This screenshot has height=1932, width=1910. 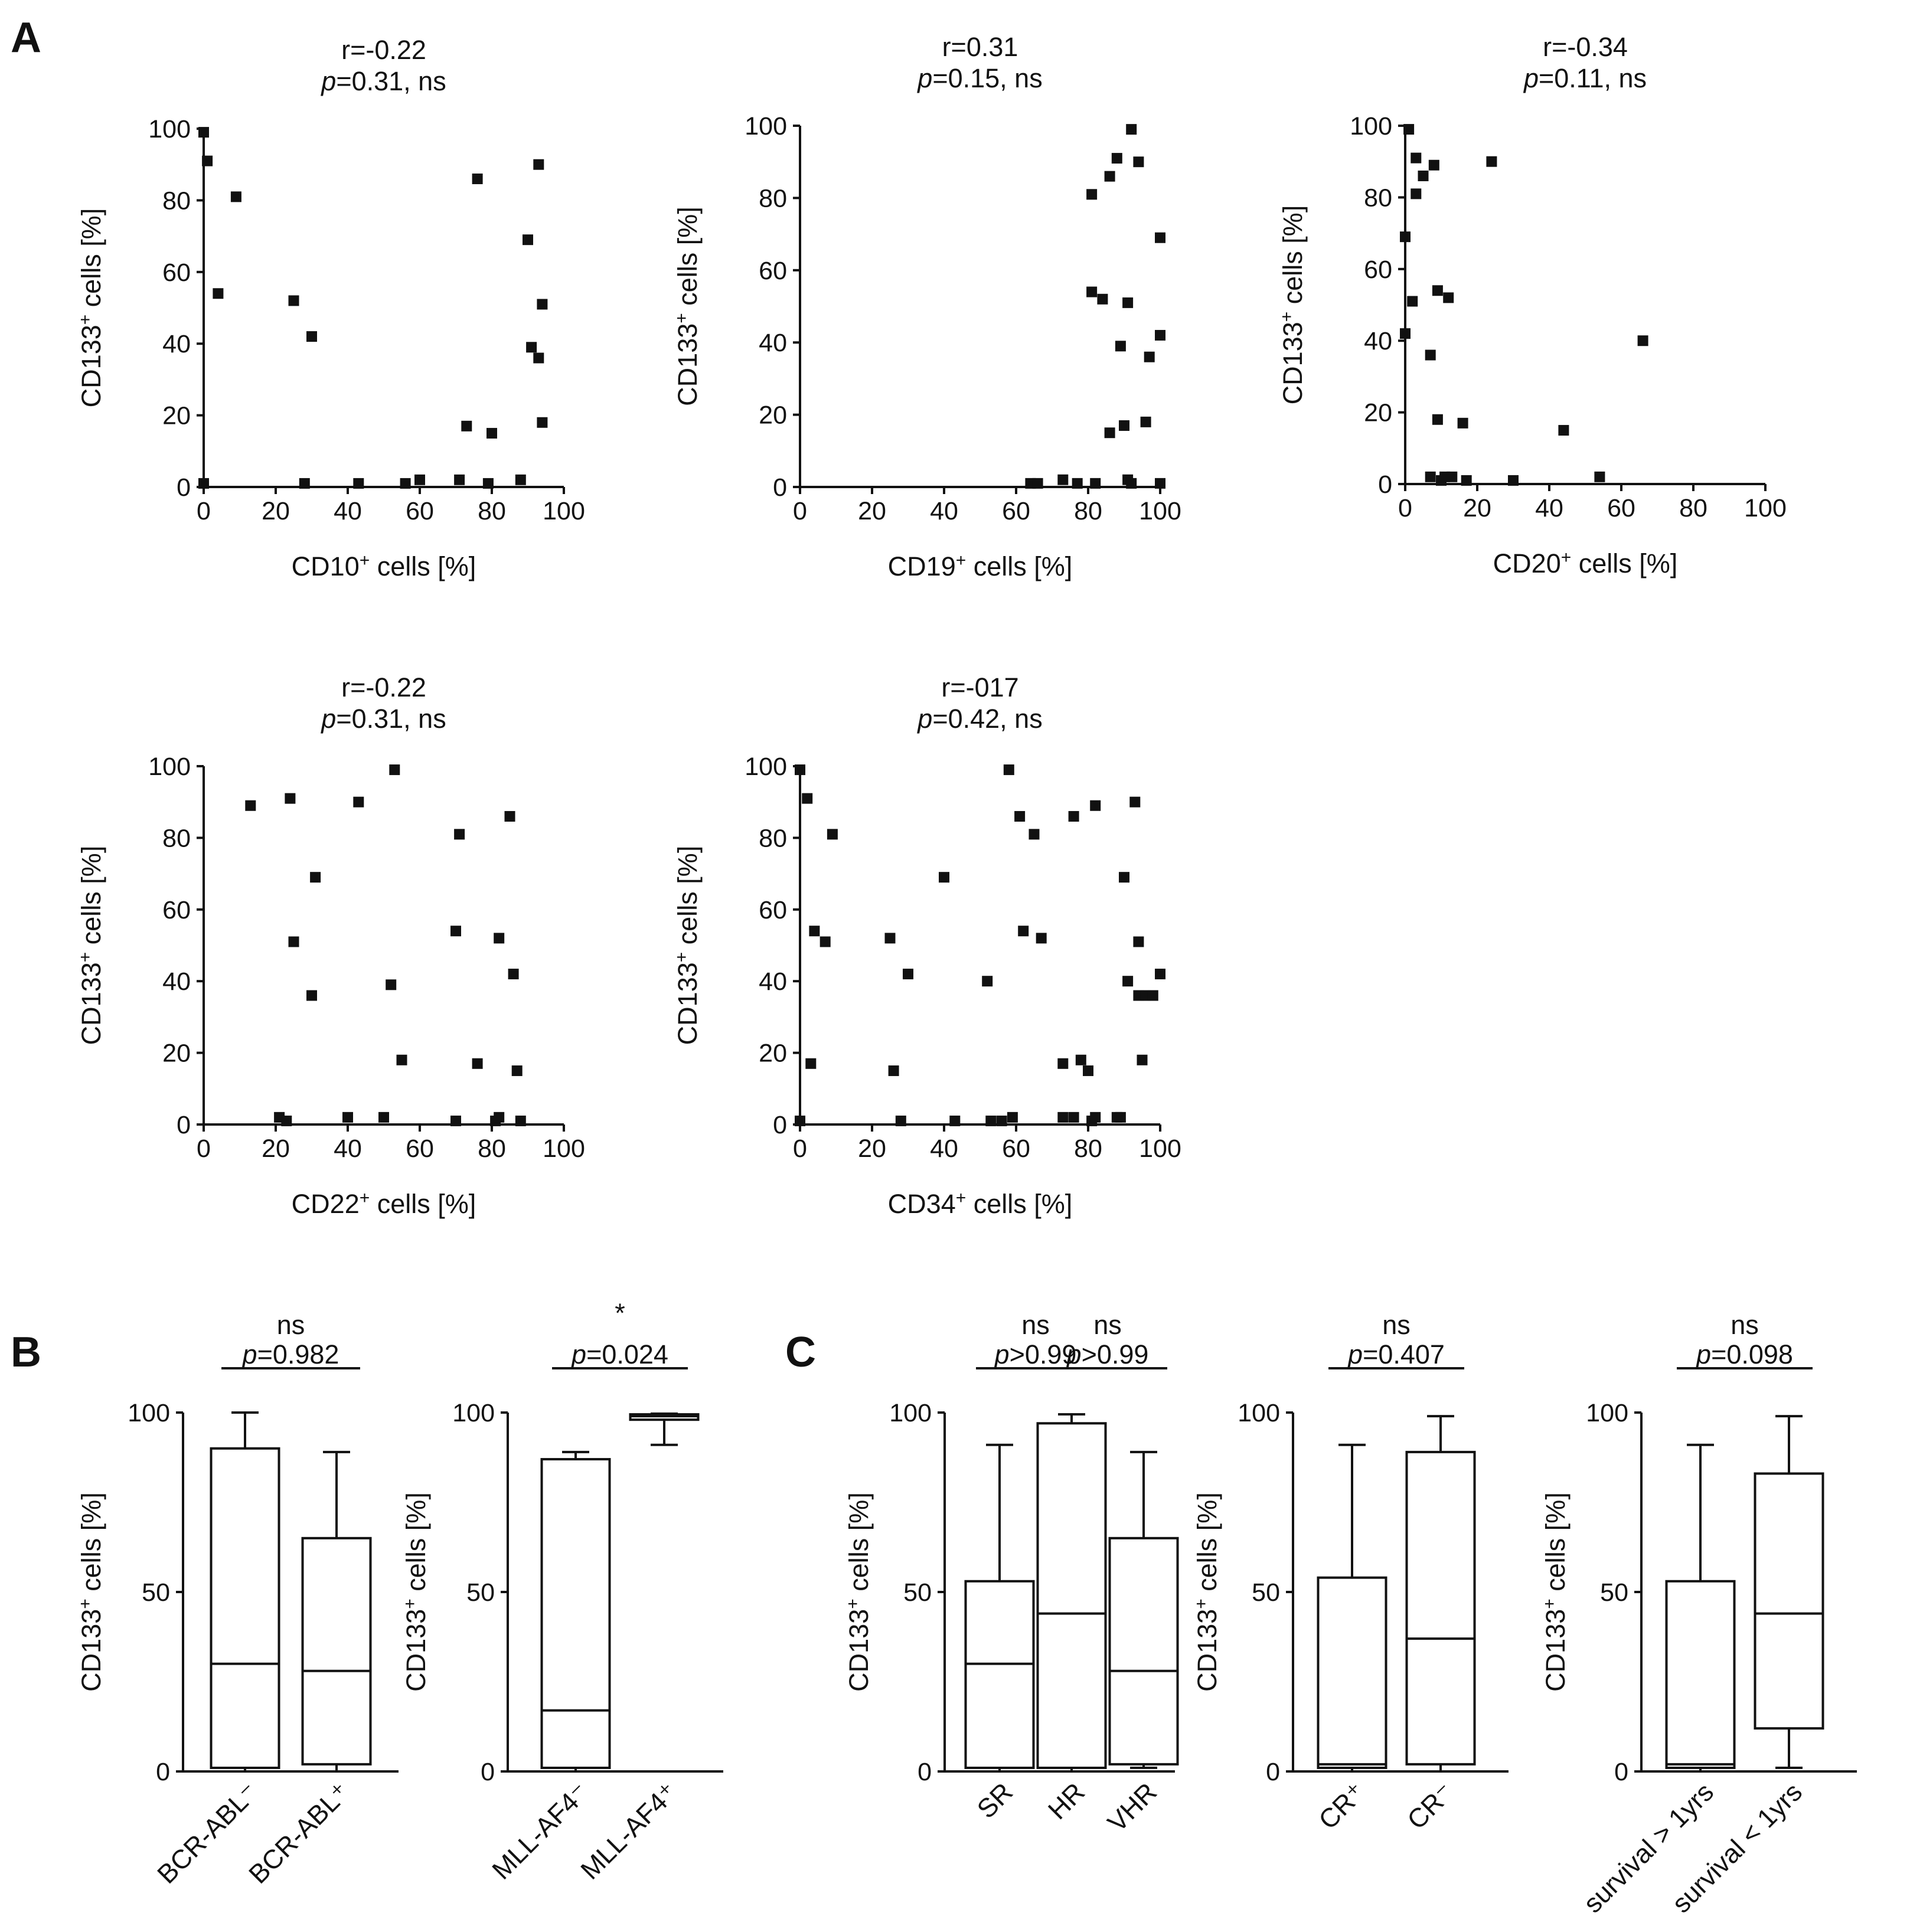 What do you see at coordinates (416, 1650) in the screenshot?
I see `mll-y-axis-label-marker: CD133` at bounding box center [416, 1650].